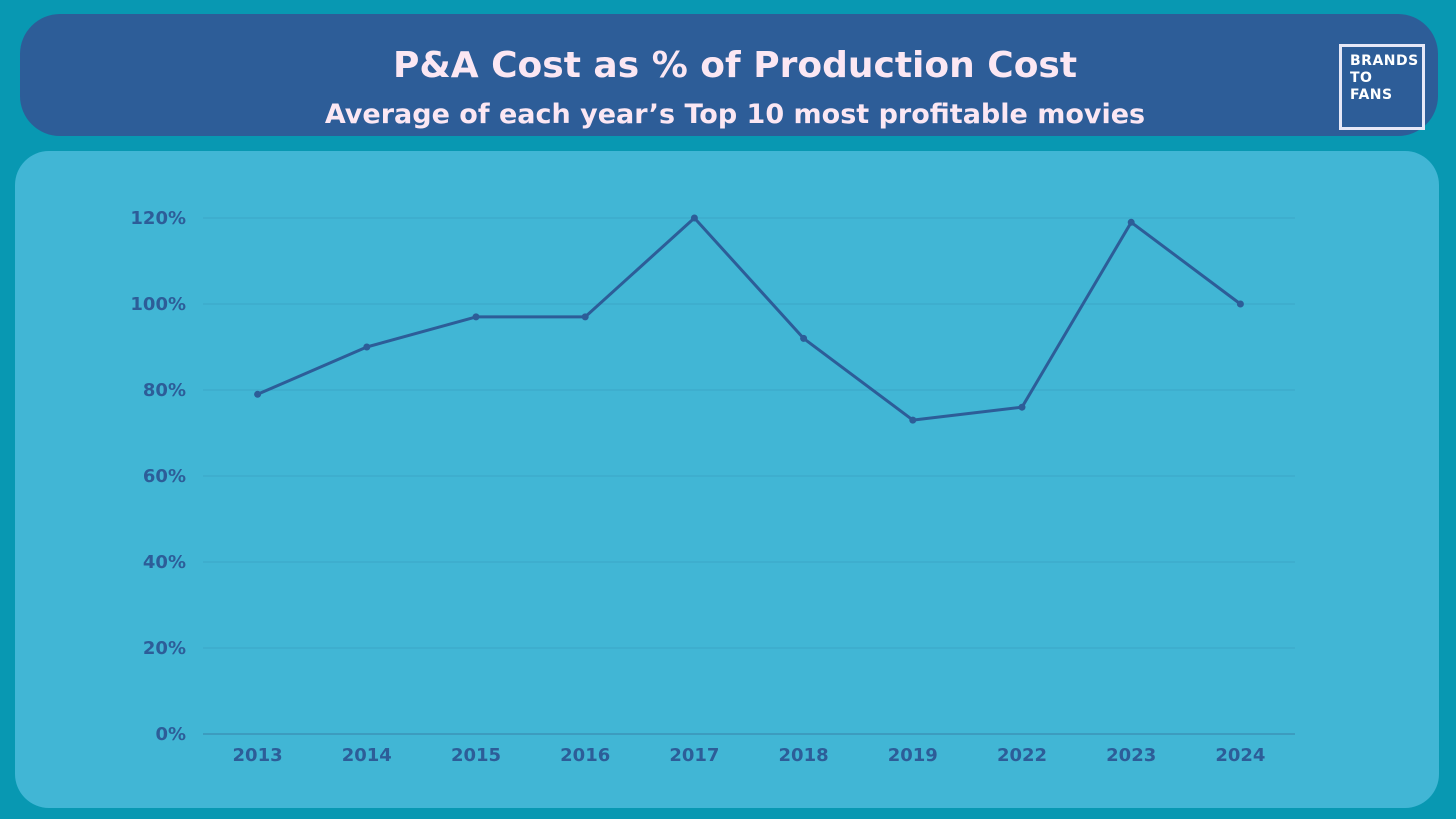 The height and width of the screenshot is (819, 1456). What do you see at coordinates (1384, 61) in the screenshot?
I see `logo-line-1: BRANDS` at bounding box center [1384, 61].